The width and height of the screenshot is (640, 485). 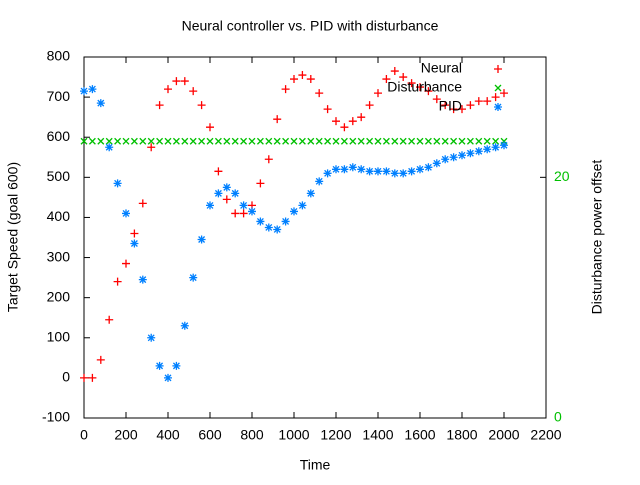 What do you see at coordinates (377, 435) in the screenshot?
I see `x-tick-label: 1400` at bounding box center [377, 435].